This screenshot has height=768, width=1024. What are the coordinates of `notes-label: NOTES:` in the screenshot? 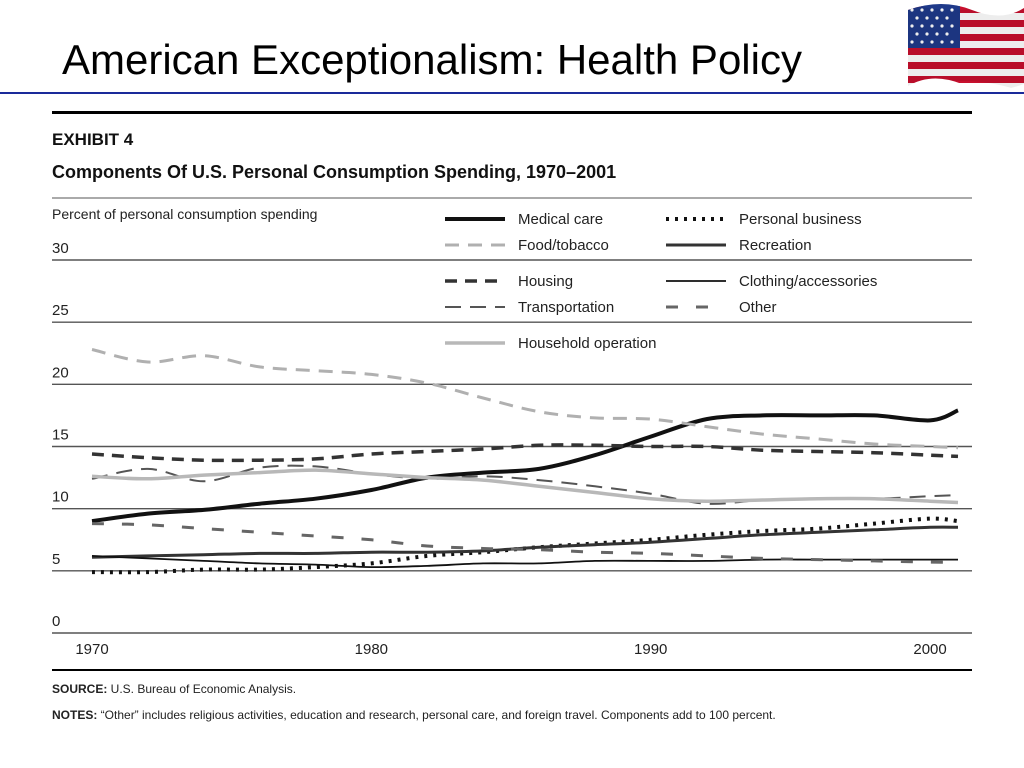 It's located at (75, 715).